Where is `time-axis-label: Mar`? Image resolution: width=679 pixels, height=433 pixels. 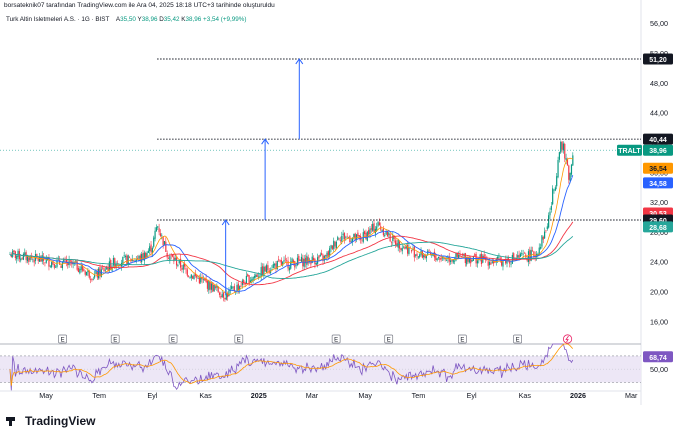 time-axis-label: Mar is located at coordinates (631, 395).